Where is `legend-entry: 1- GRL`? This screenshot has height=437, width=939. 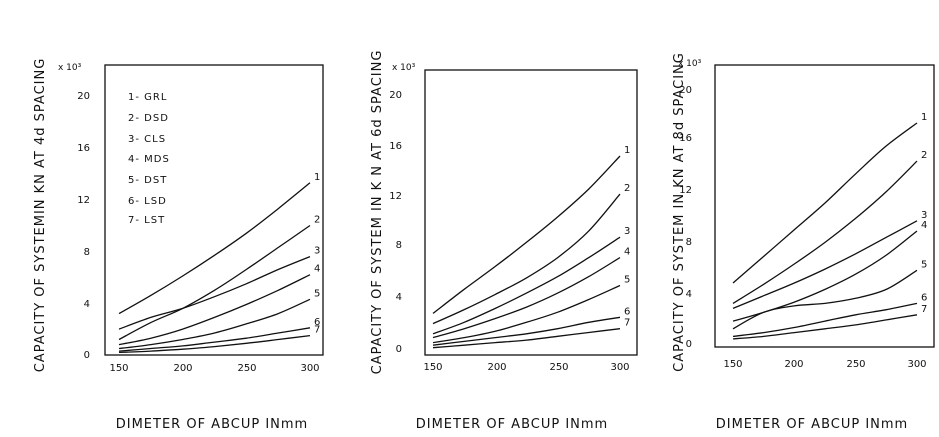
legend-entry: 1- GRL is located at coordinates (147, 97).